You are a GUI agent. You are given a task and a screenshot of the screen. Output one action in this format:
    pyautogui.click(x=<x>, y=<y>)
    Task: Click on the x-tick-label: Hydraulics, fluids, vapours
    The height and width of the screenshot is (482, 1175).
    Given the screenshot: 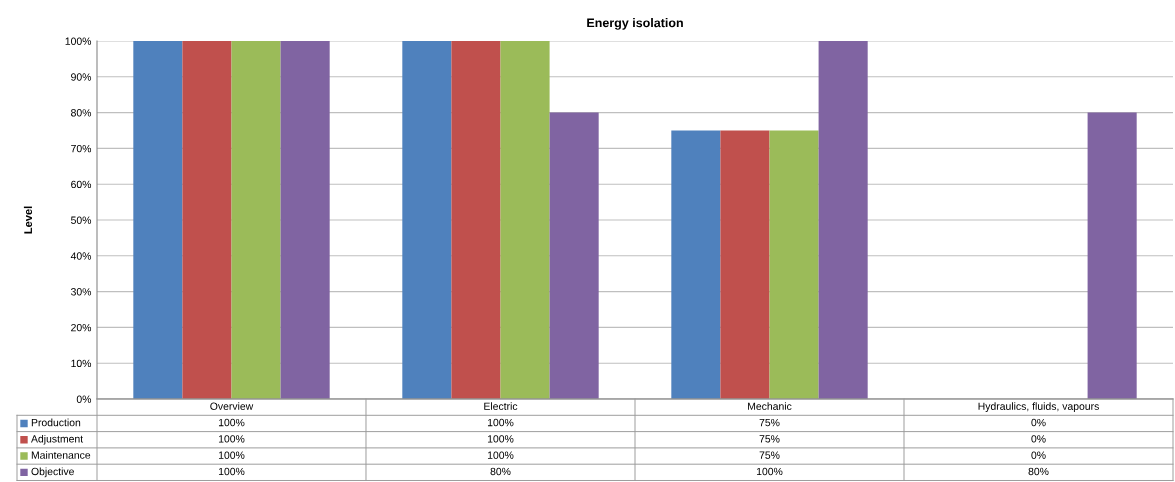 What is the action you would take?
    pyautogui.click(x=1038, y=407)
    